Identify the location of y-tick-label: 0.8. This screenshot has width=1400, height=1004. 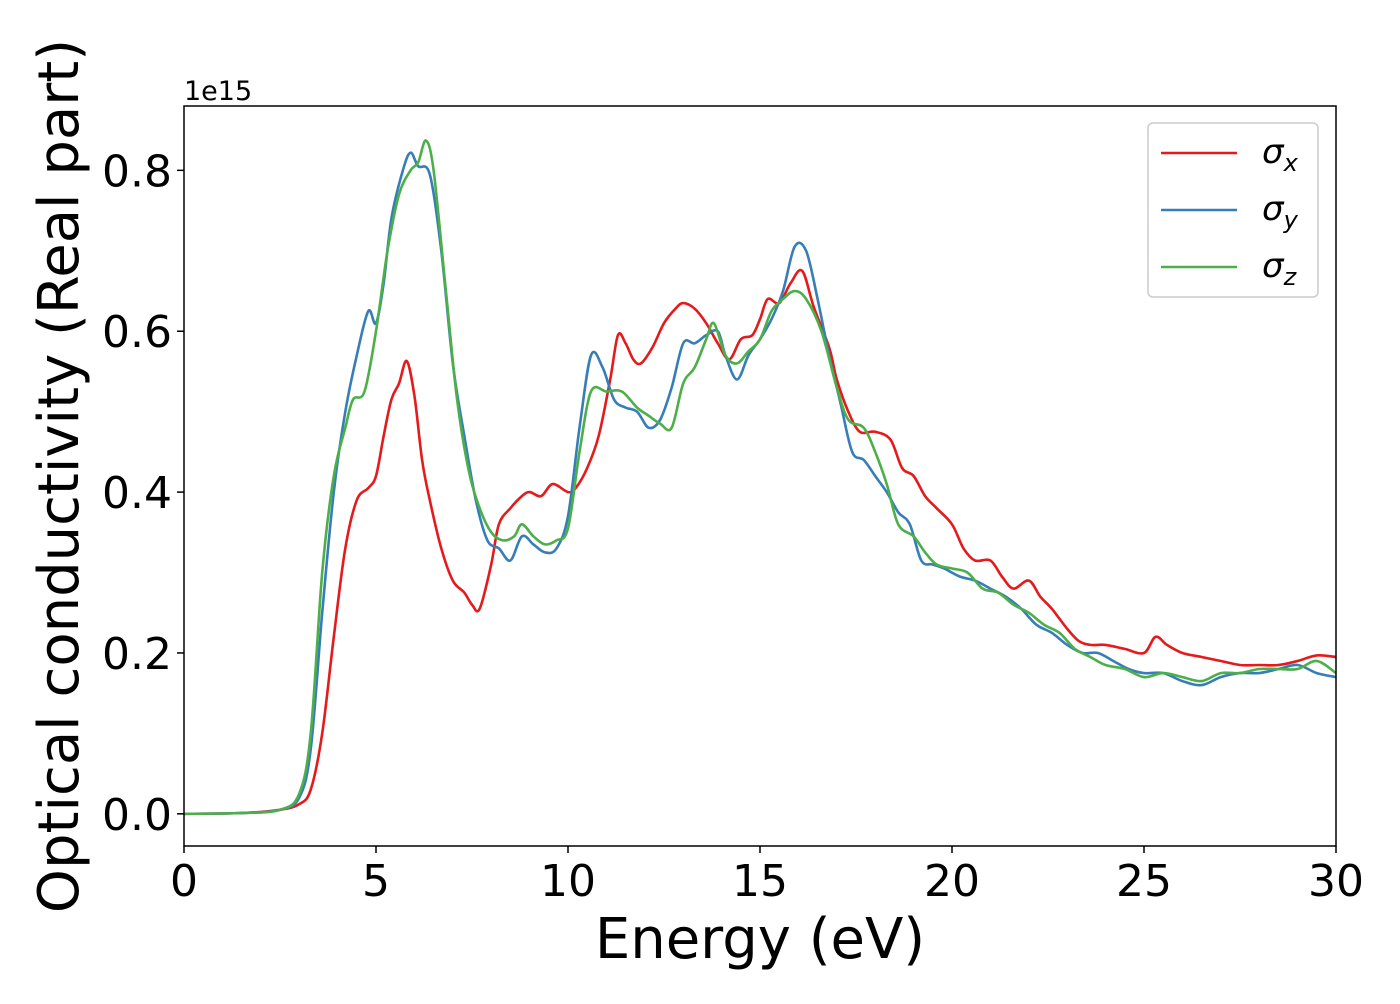
(137, 171).